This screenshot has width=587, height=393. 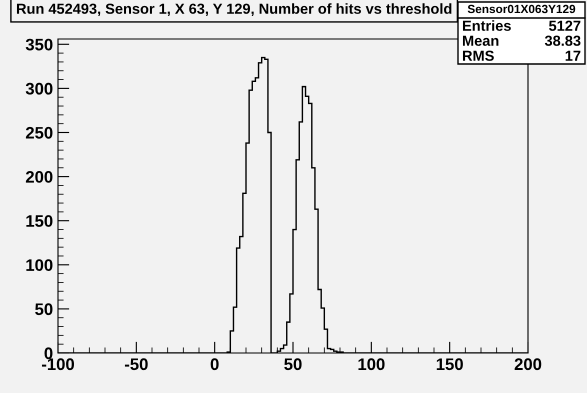 I want to click on y-tick-label: 300, so click(x=39, y=88).